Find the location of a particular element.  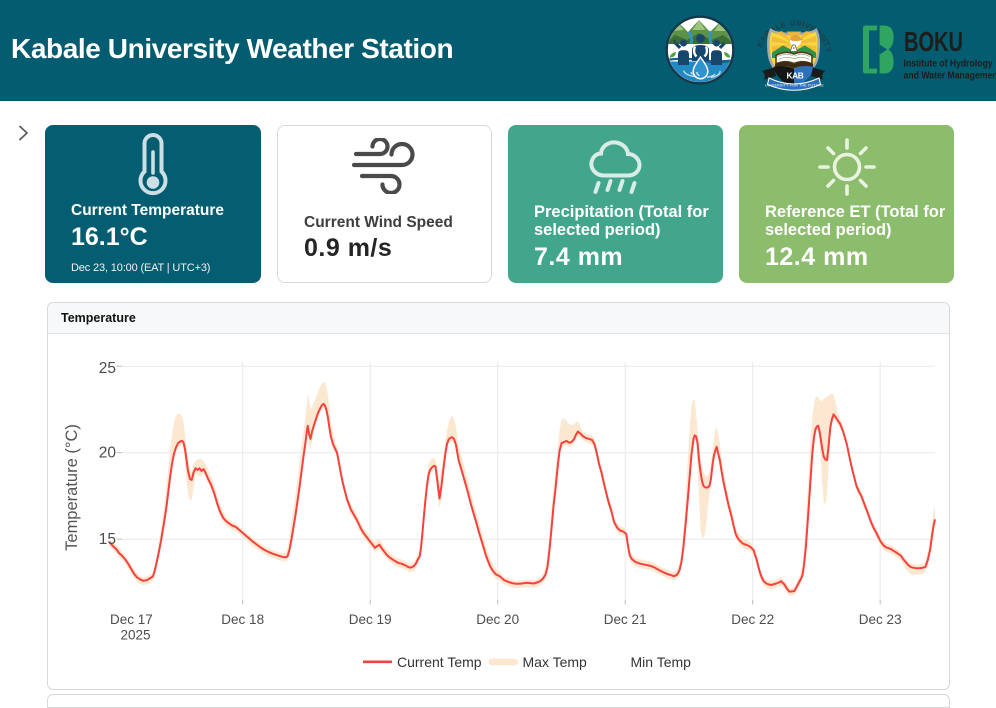

svg-text: Dec 19 is located at coordinates (370, 619).